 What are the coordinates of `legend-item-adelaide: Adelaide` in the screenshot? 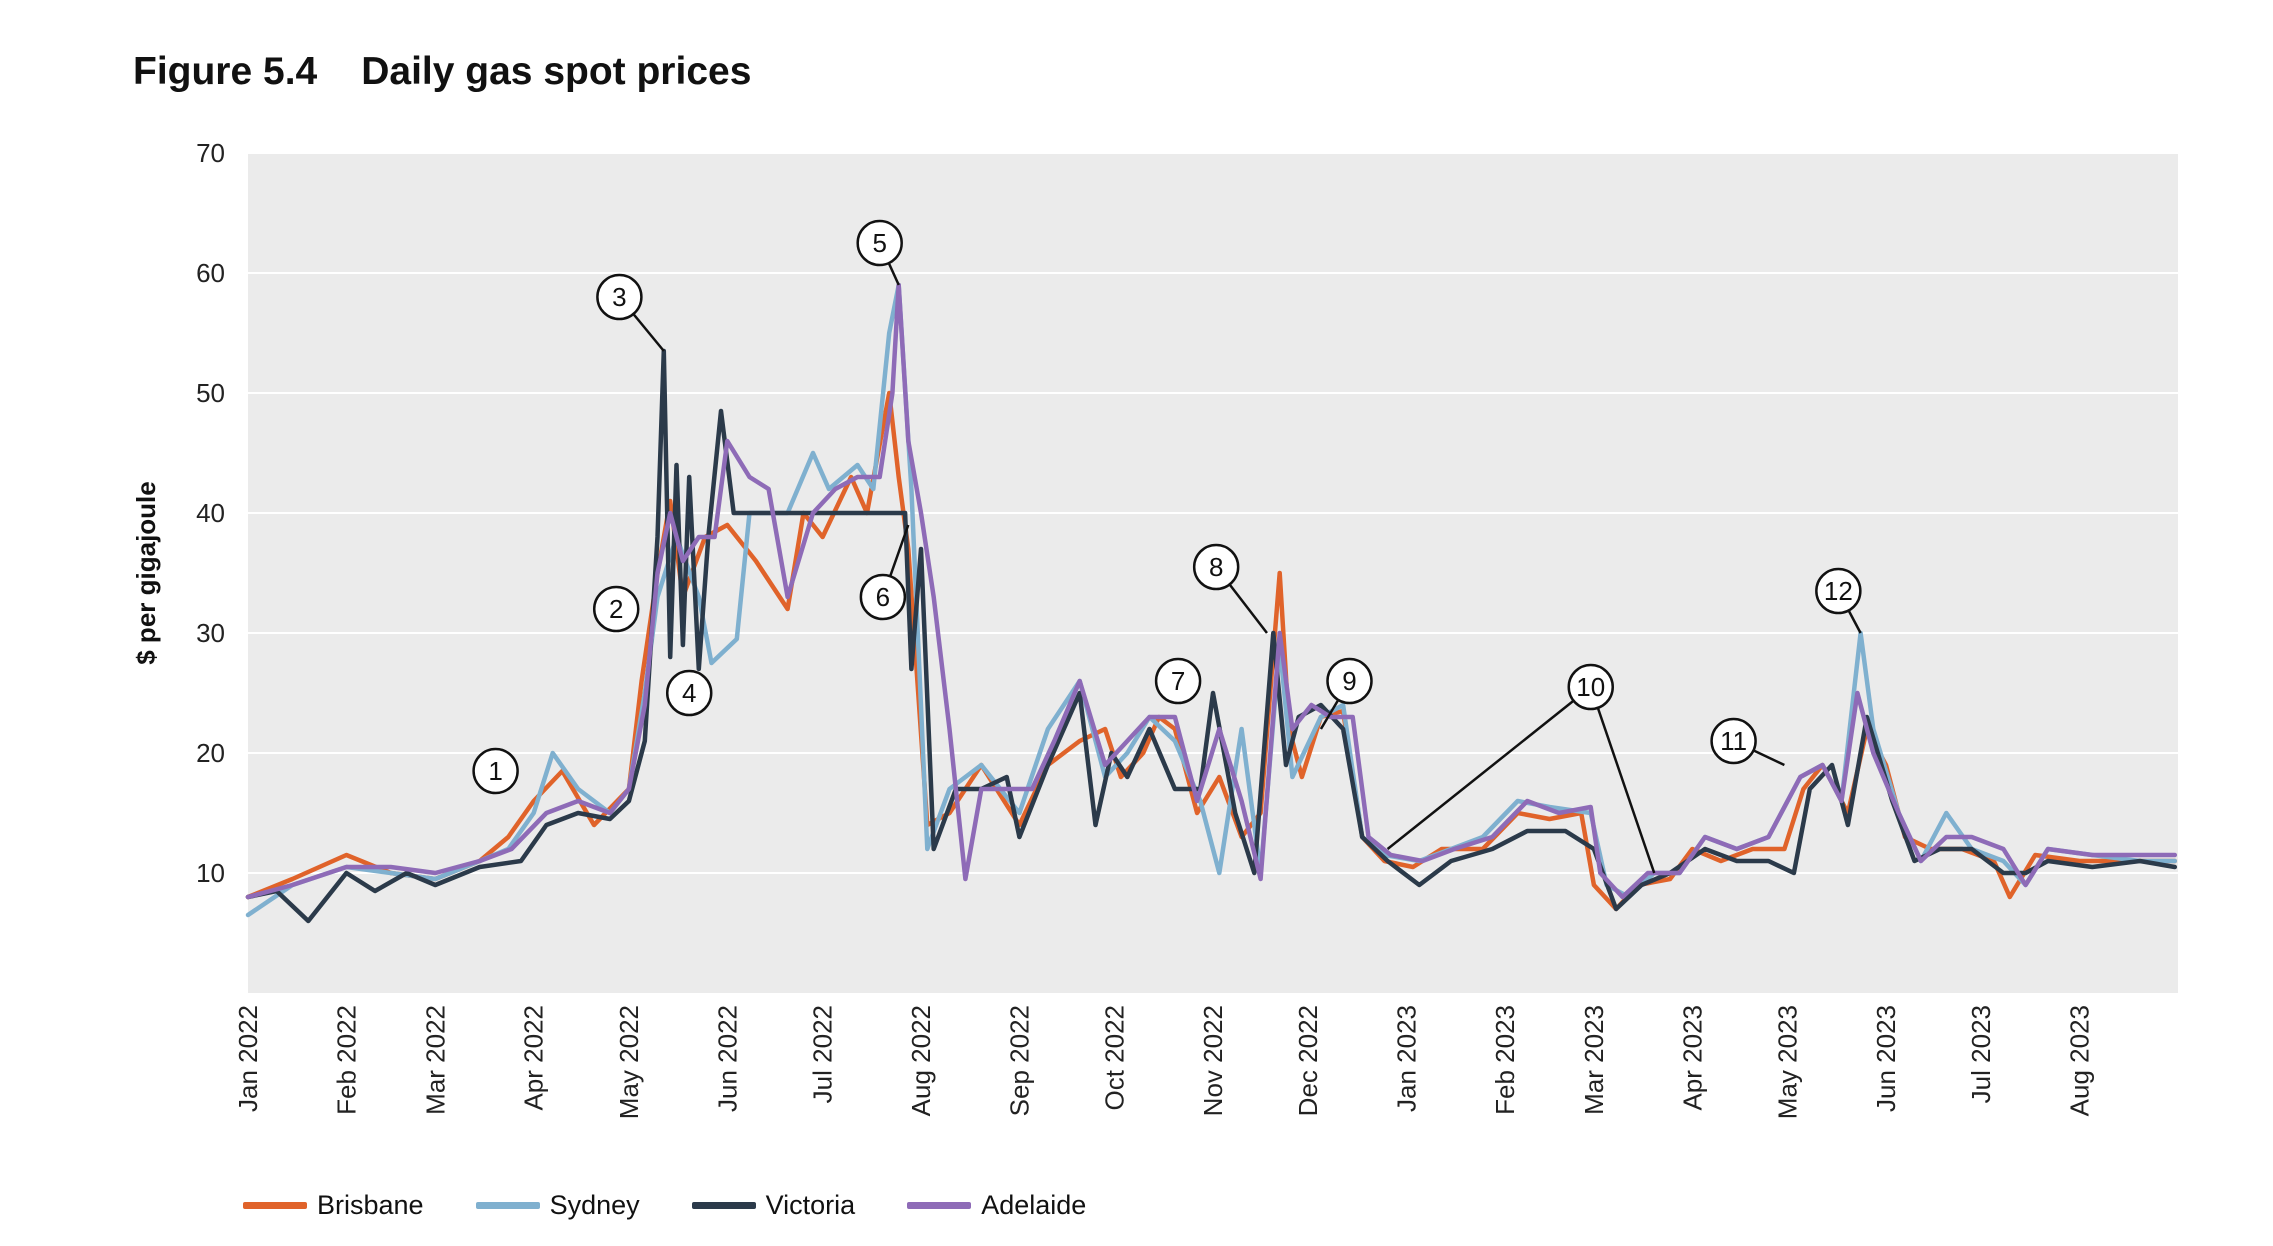 It's located at (996, 1205).